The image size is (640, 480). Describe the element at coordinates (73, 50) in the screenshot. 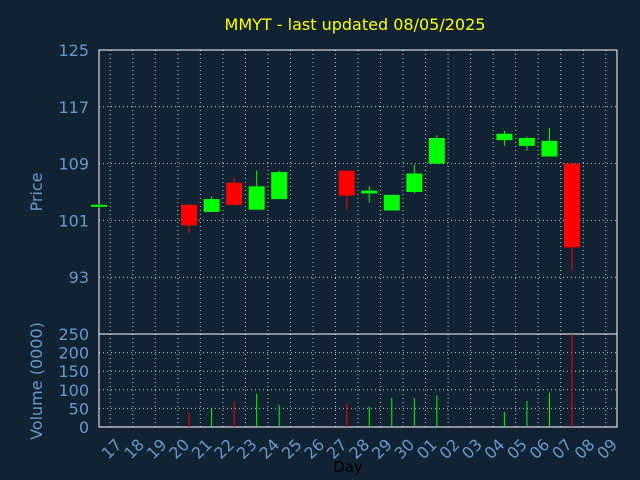

I see `price-tick-label: 125` at that location.